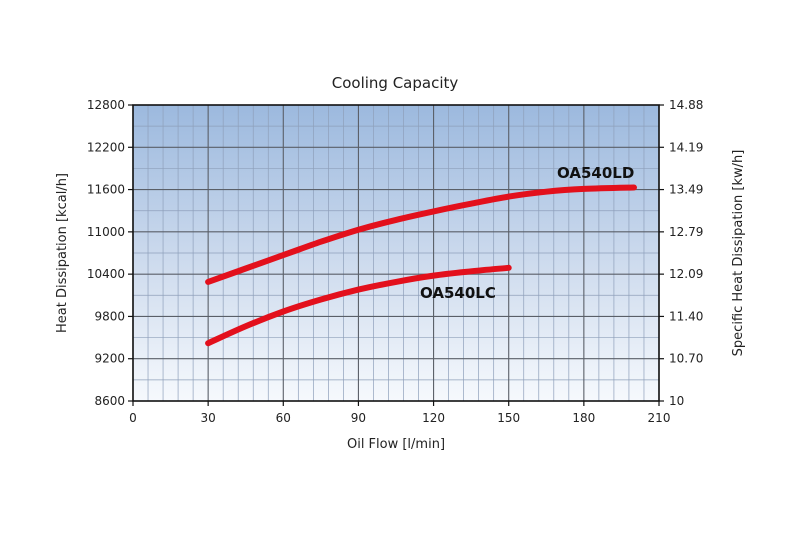 The image size is (800, 534). I want to click on y2-axis-ticks: 10 10.70 11.40 12.09 12.79 13.49 14.19 14.88, so click(681, 253).